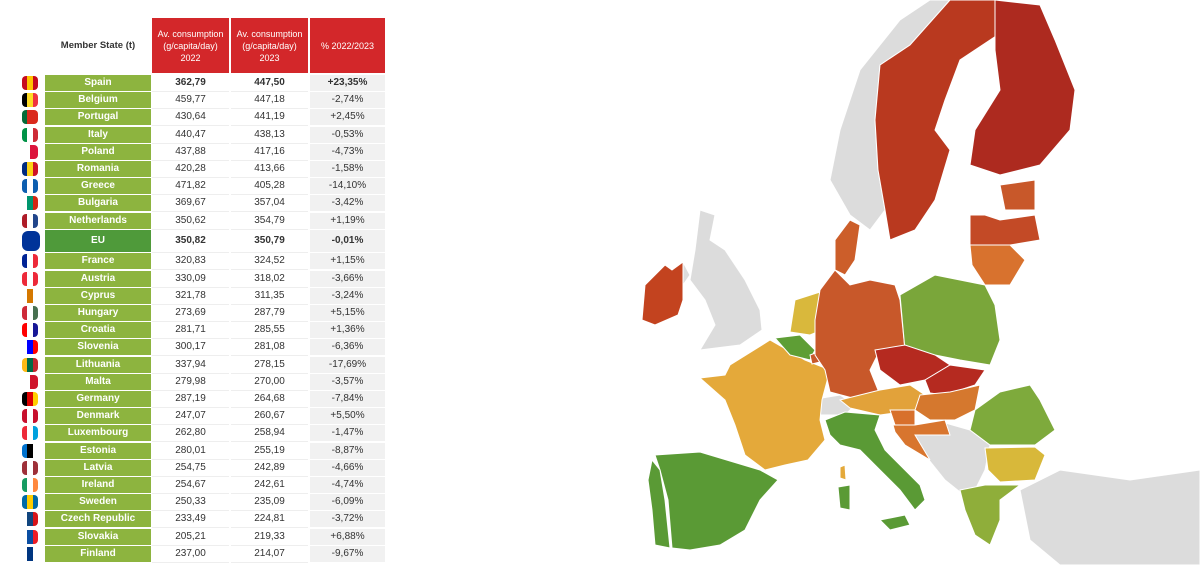 This screenshot has width=1200, height=565. I want to click on value-2023: 311,35, so click(269, 296).